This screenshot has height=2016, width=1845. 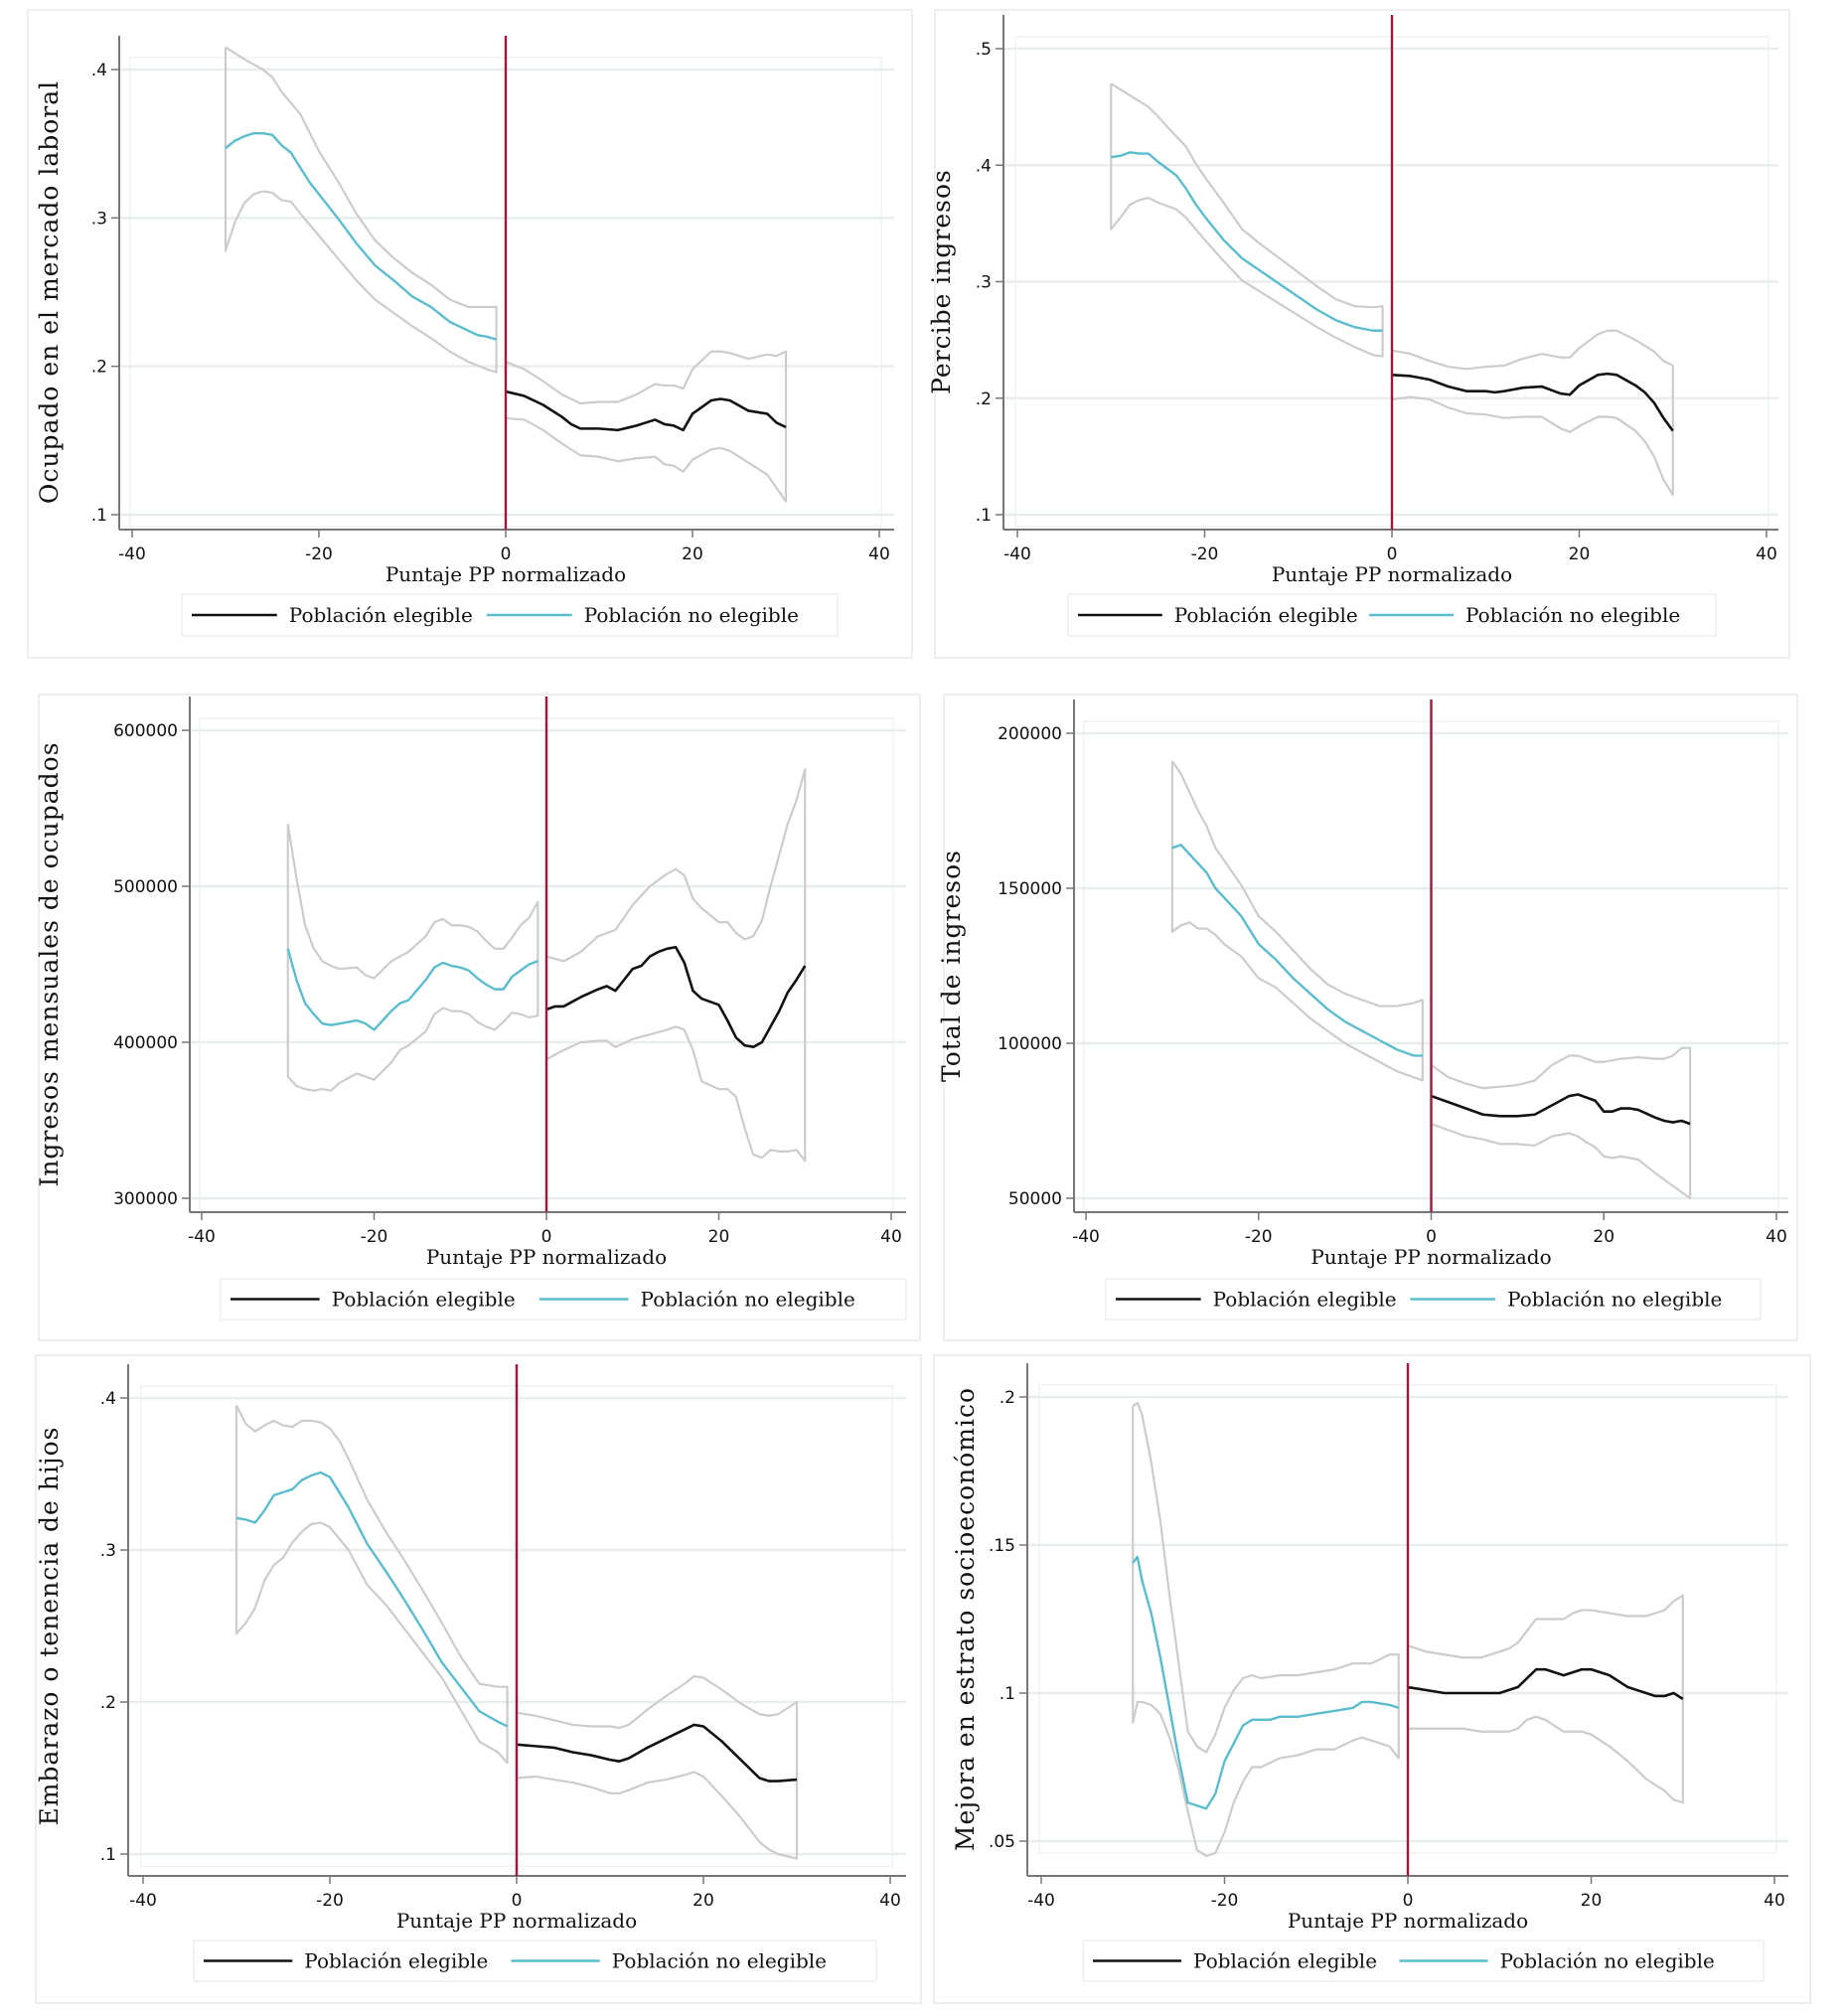 I want to click on y-tick-label: .05, so click(x=1002, y=1842).